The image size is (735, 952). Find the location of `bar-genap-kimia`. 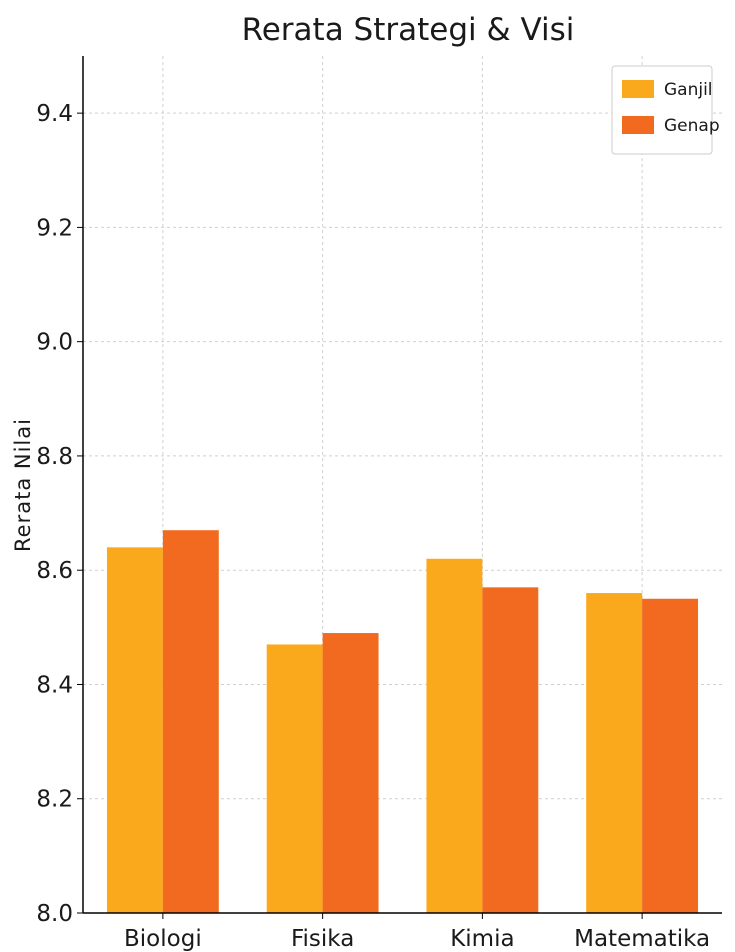

bar-genap-kimia is located at coordinates (510, 750).